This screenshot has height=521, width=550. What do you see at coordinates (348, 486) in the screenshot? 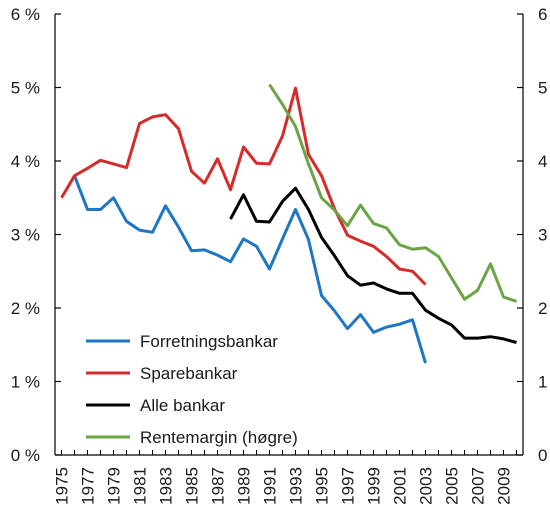
I see `x-tick-label: 1997` at bounding box center [348, 486].